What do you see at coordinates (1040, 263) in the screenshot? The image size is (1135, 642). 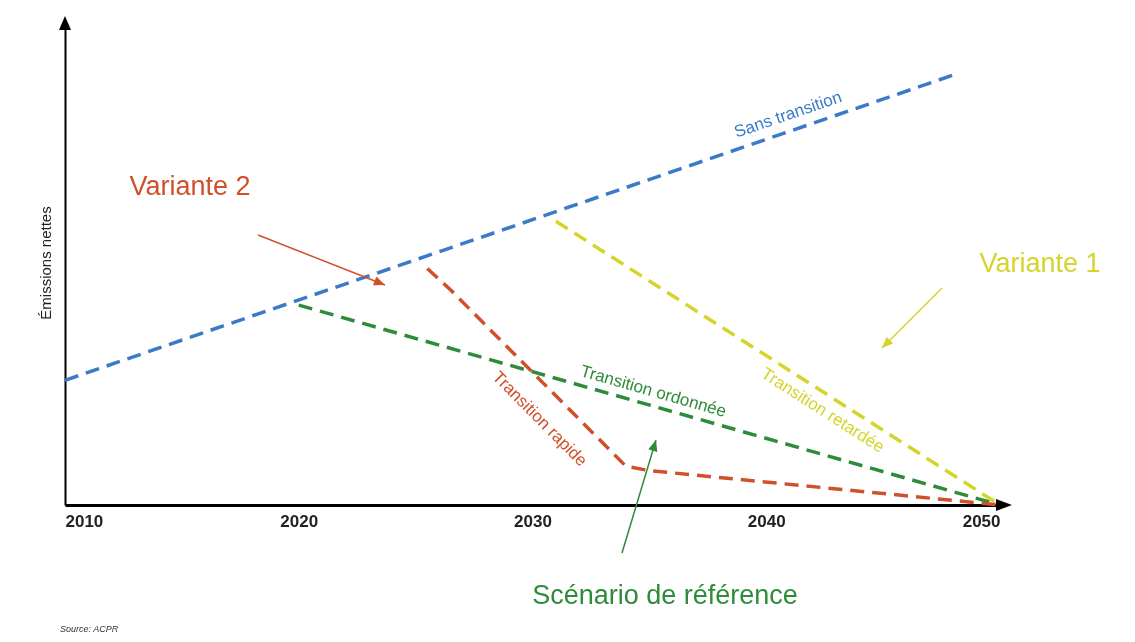 I see `annotation: Variante 1` at bounding box center [1040, 263].